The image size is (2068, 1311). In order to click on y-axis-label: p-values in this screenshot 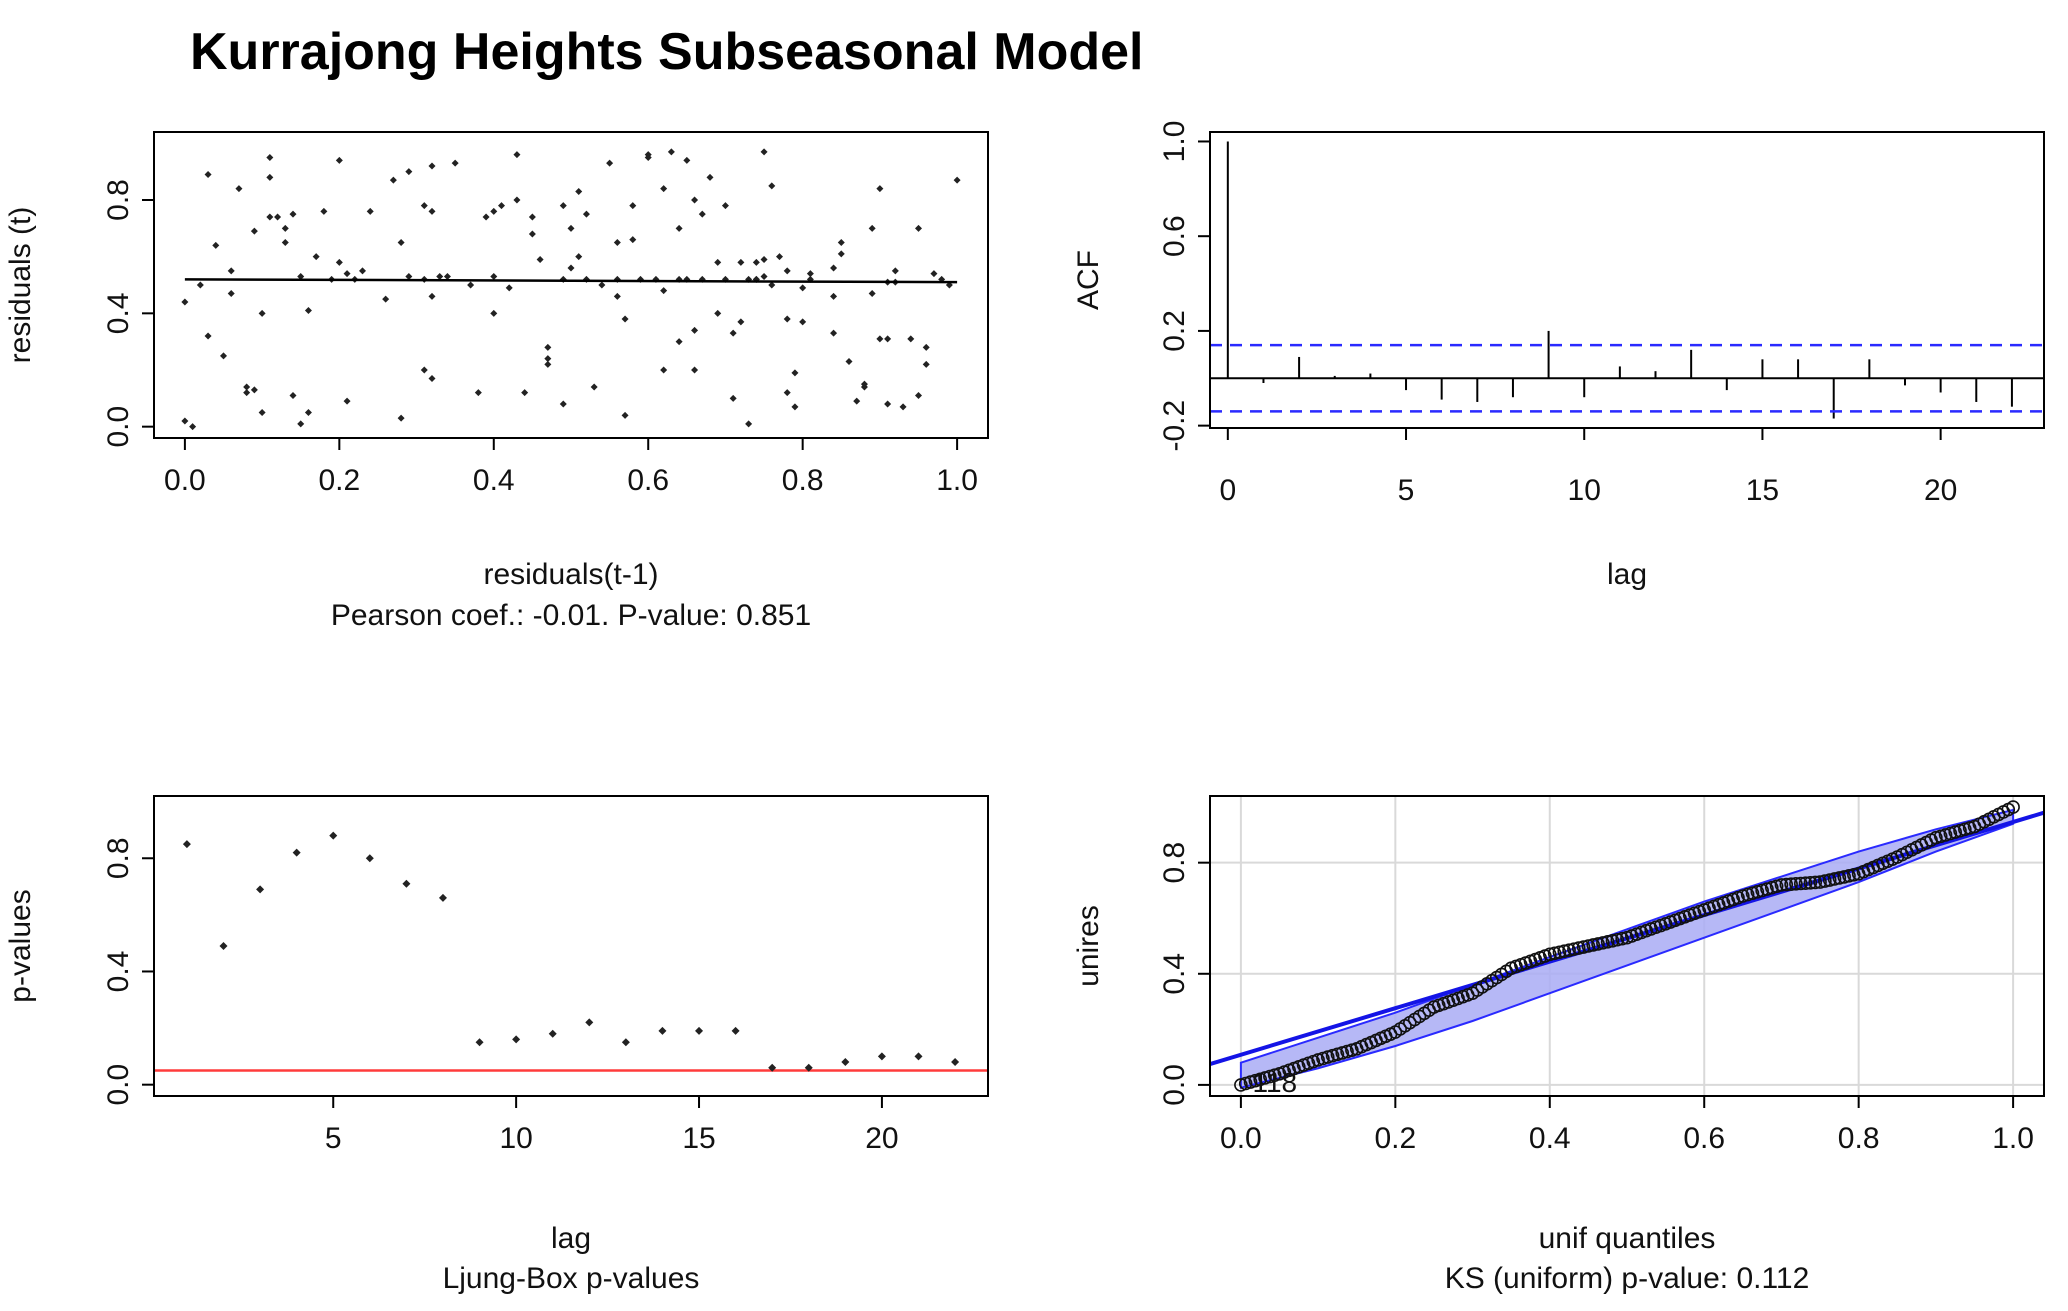, I will do `click(20, 945)`.